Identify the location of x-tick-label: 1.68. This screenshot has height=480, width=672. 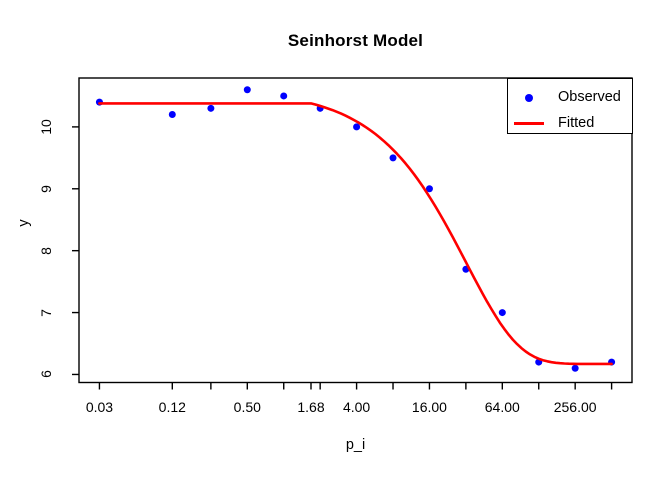
(311, 407).